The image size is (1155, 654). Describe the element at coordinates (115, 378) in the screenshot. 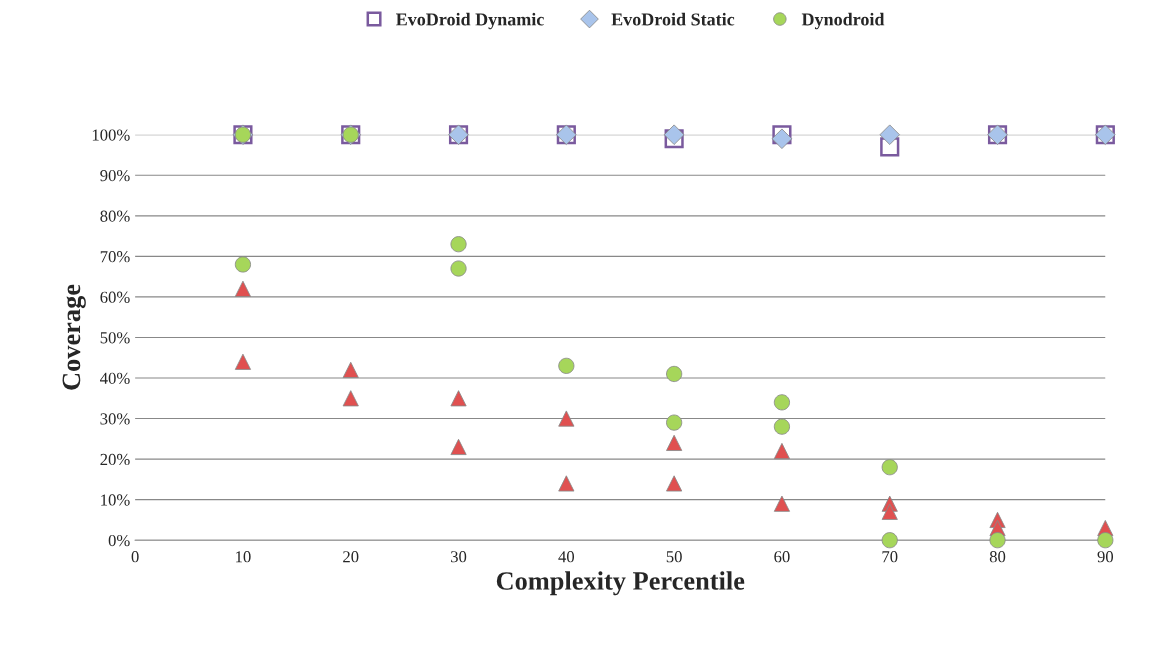

I see `y-tick-label: 40%` at that location.